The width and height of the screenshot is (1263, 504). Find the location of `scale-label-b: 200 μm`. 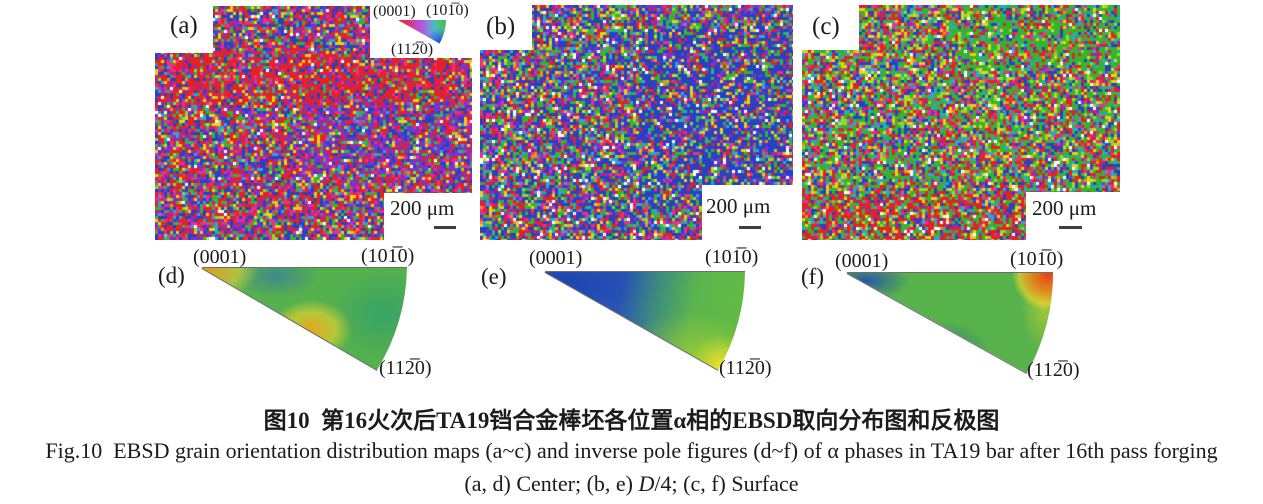

scale-label-b: 200 μm is located at coordinates (738, 206).